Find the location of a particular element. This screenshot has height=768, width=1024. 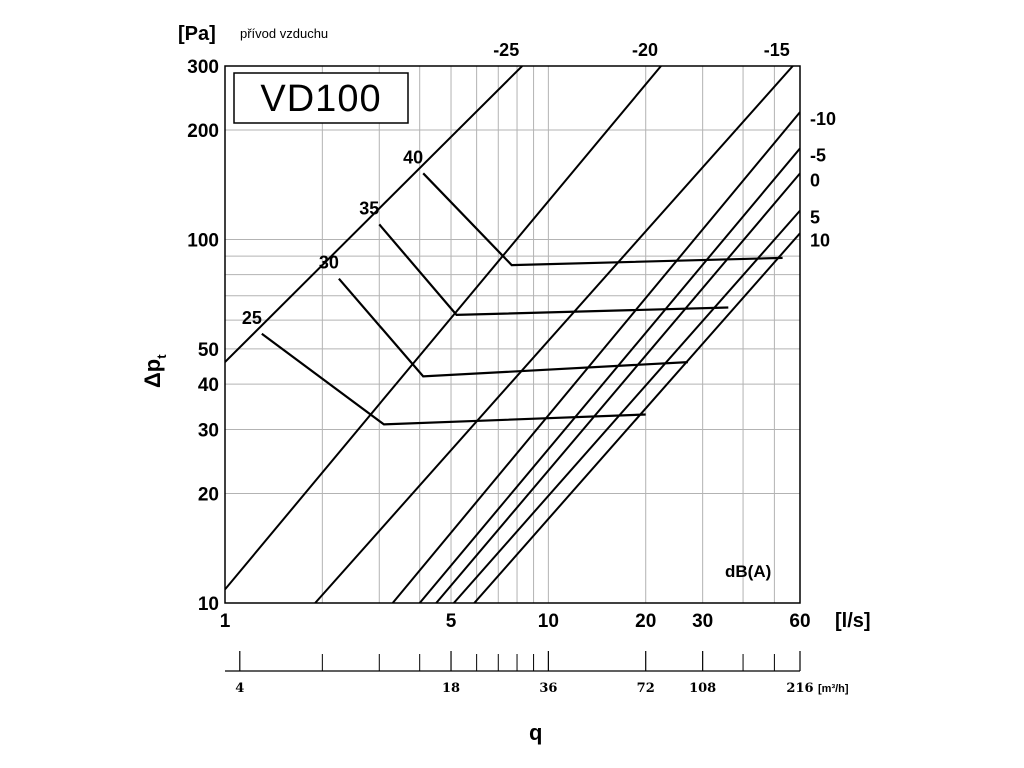

y-axis-label: Δpt is located at coordinates (154, 371).